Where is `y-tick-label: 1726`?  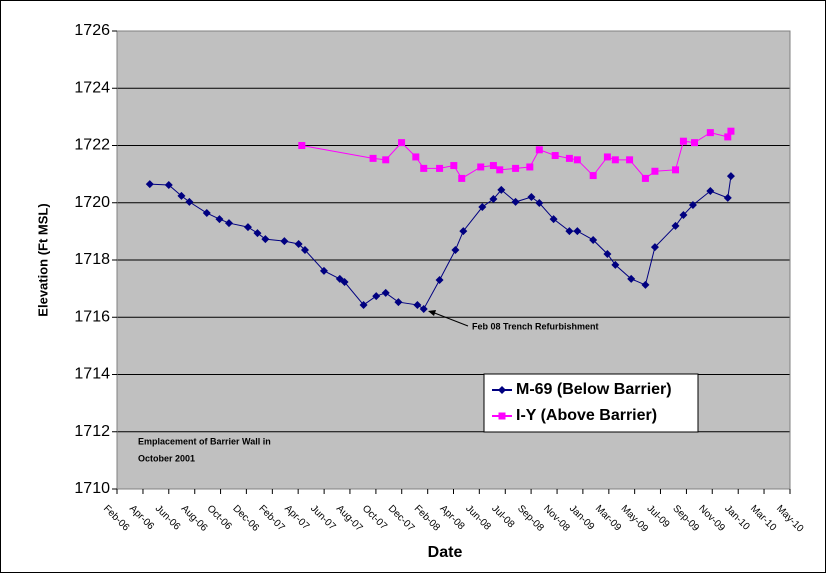
y-tick-label: 1726 is located at coordinates (92, 30).